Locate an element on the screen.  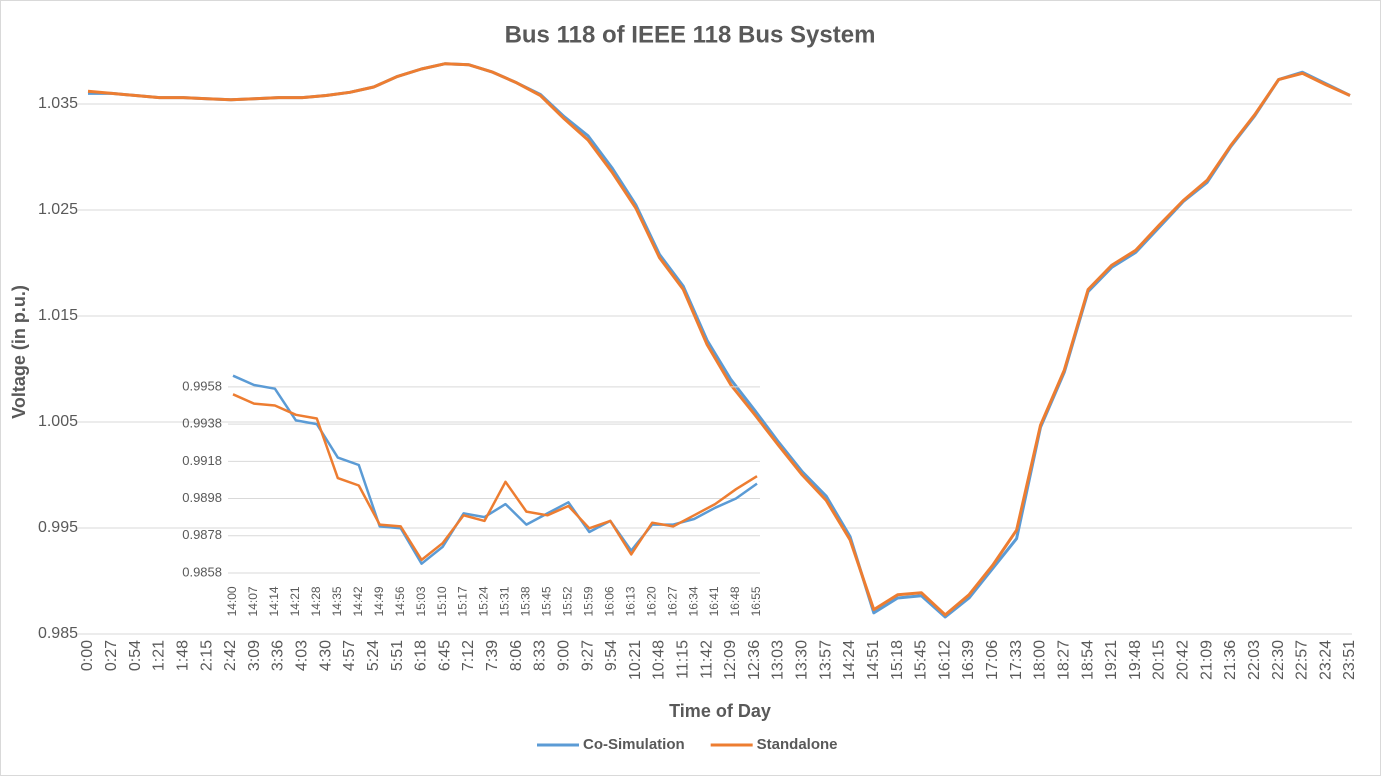
x-tick-label: 5:51 is located at coordinates (397, 655).